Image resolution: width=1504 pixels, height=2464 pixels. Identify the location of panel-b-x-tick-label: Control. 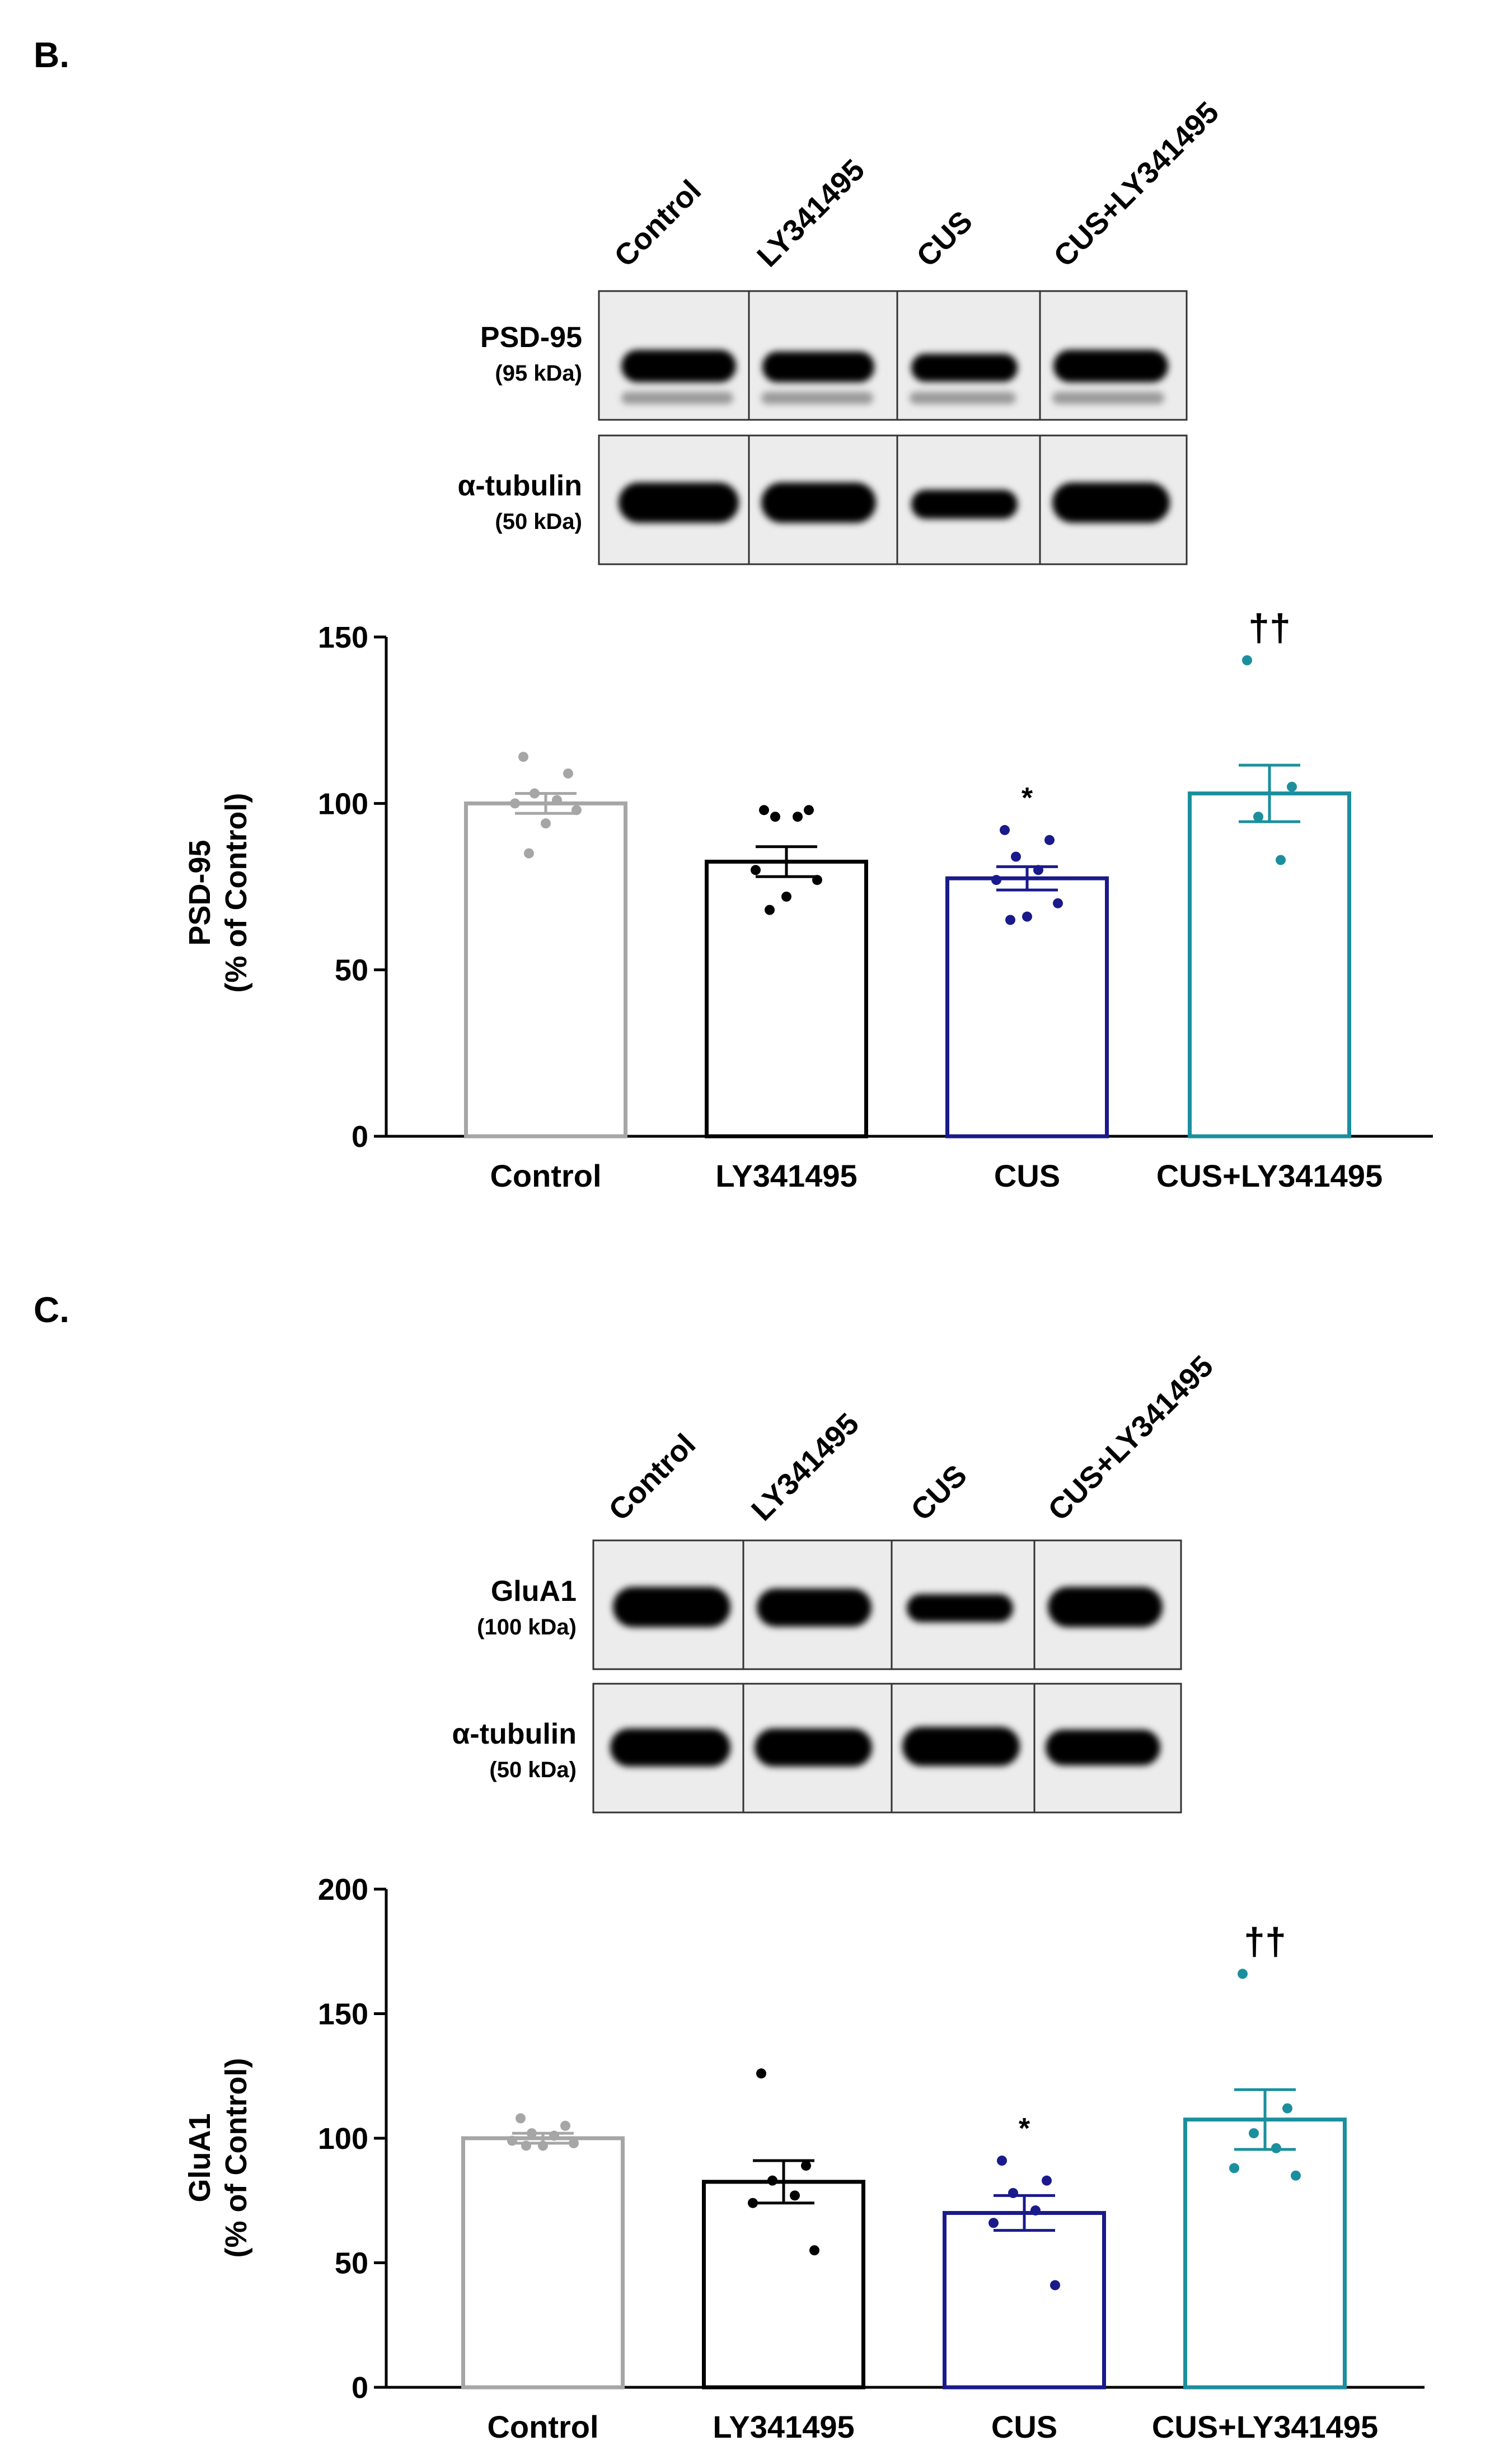
(545, 1175).